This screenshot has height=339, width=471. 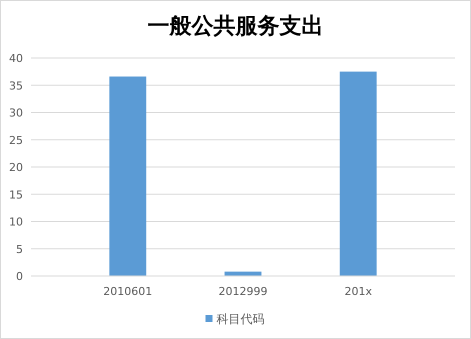 I want to click on x-tick-label: 2012999, so click(x=243, y=291).